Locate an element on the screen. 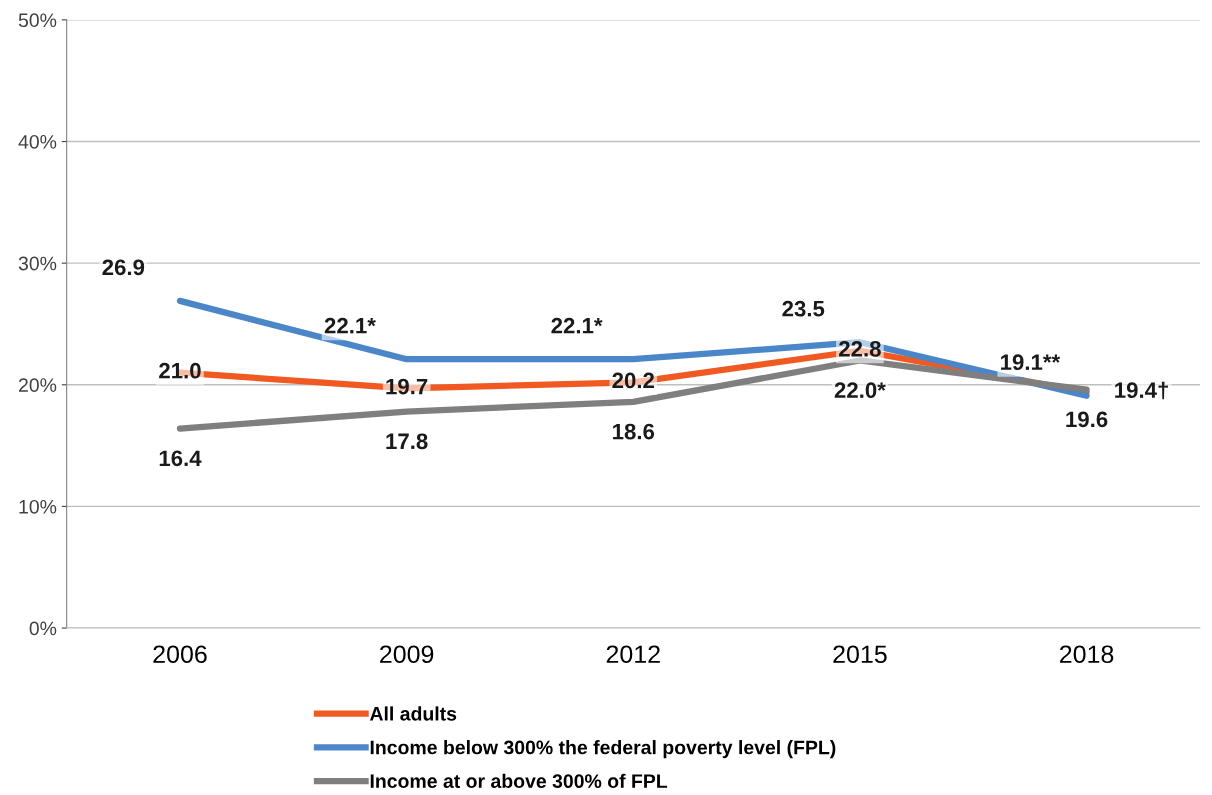  y-tick-label: 40% is located at coordinates (37, 141).